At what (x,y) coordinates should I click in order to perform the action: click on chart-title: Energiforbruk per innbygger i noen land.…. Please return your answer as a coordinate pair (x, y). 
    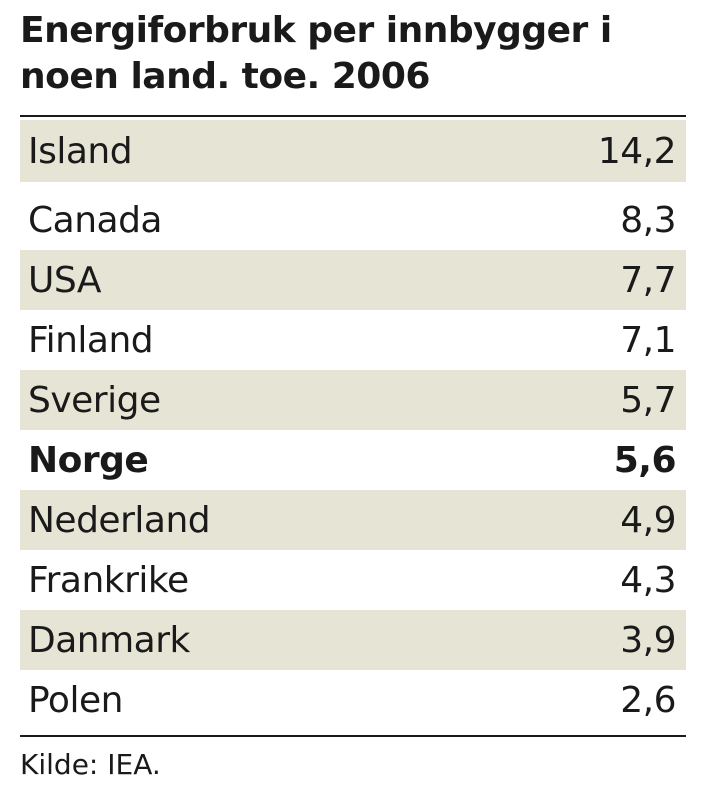
    Looking at the image, I should click on (316, 53).